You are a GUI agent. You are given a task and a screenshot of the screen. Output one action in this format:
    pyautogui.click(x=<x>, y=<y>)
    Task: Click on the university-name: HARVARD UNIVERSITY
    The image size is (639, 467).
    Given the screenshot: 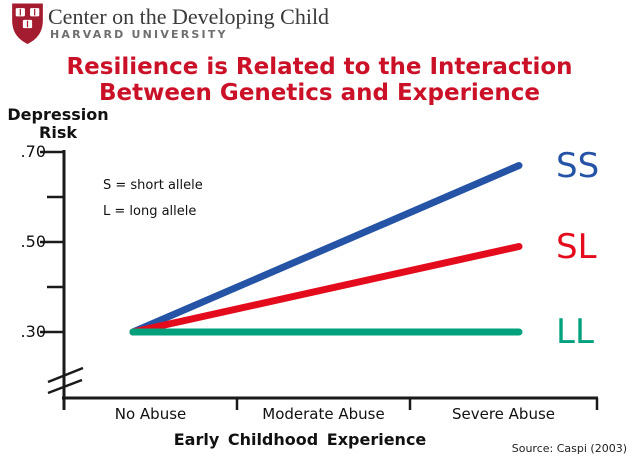 What is the action you would take?
    pyautogui.click(x=139, y=34)
    